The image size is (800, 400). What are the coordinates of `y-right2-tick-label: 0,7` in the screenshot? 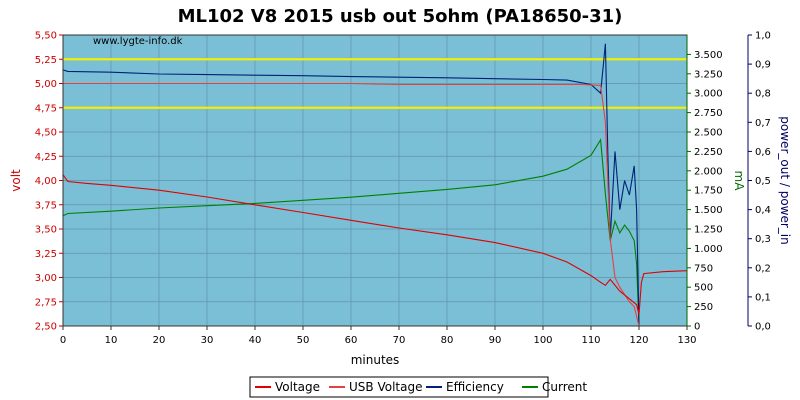 It's located at (763, 123).